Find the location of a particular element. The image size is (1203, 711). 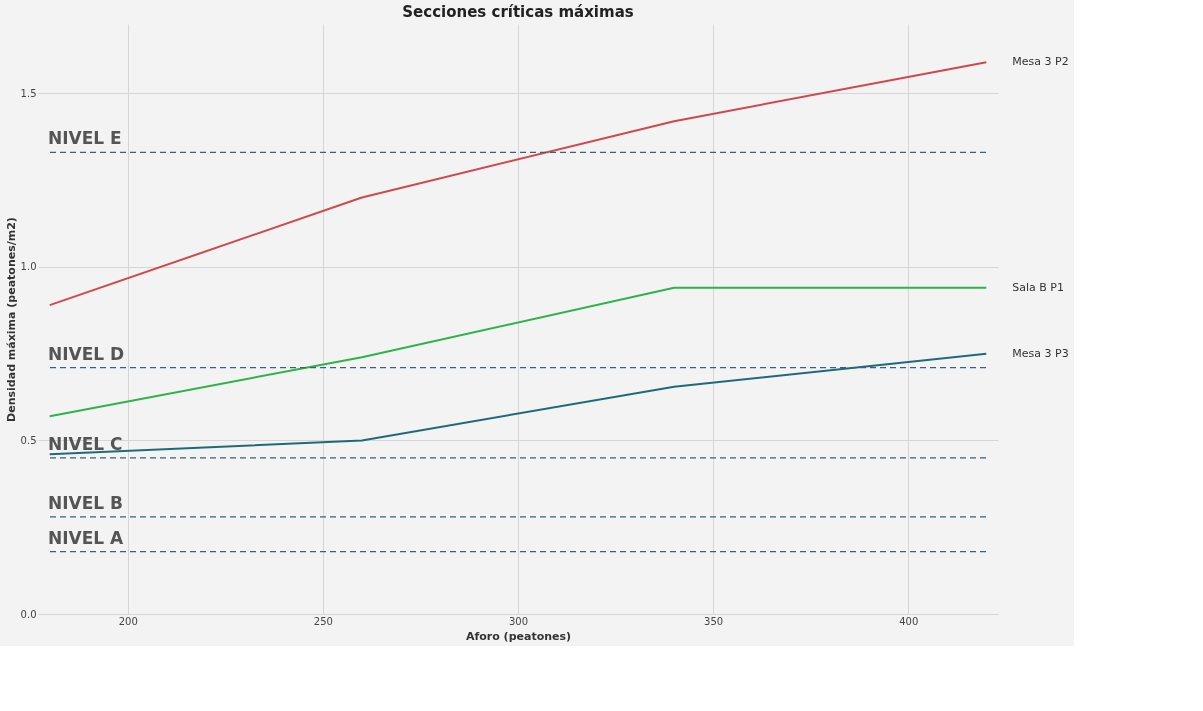

ref-line-label: NIVEL E is located at coordinates (85, 138).